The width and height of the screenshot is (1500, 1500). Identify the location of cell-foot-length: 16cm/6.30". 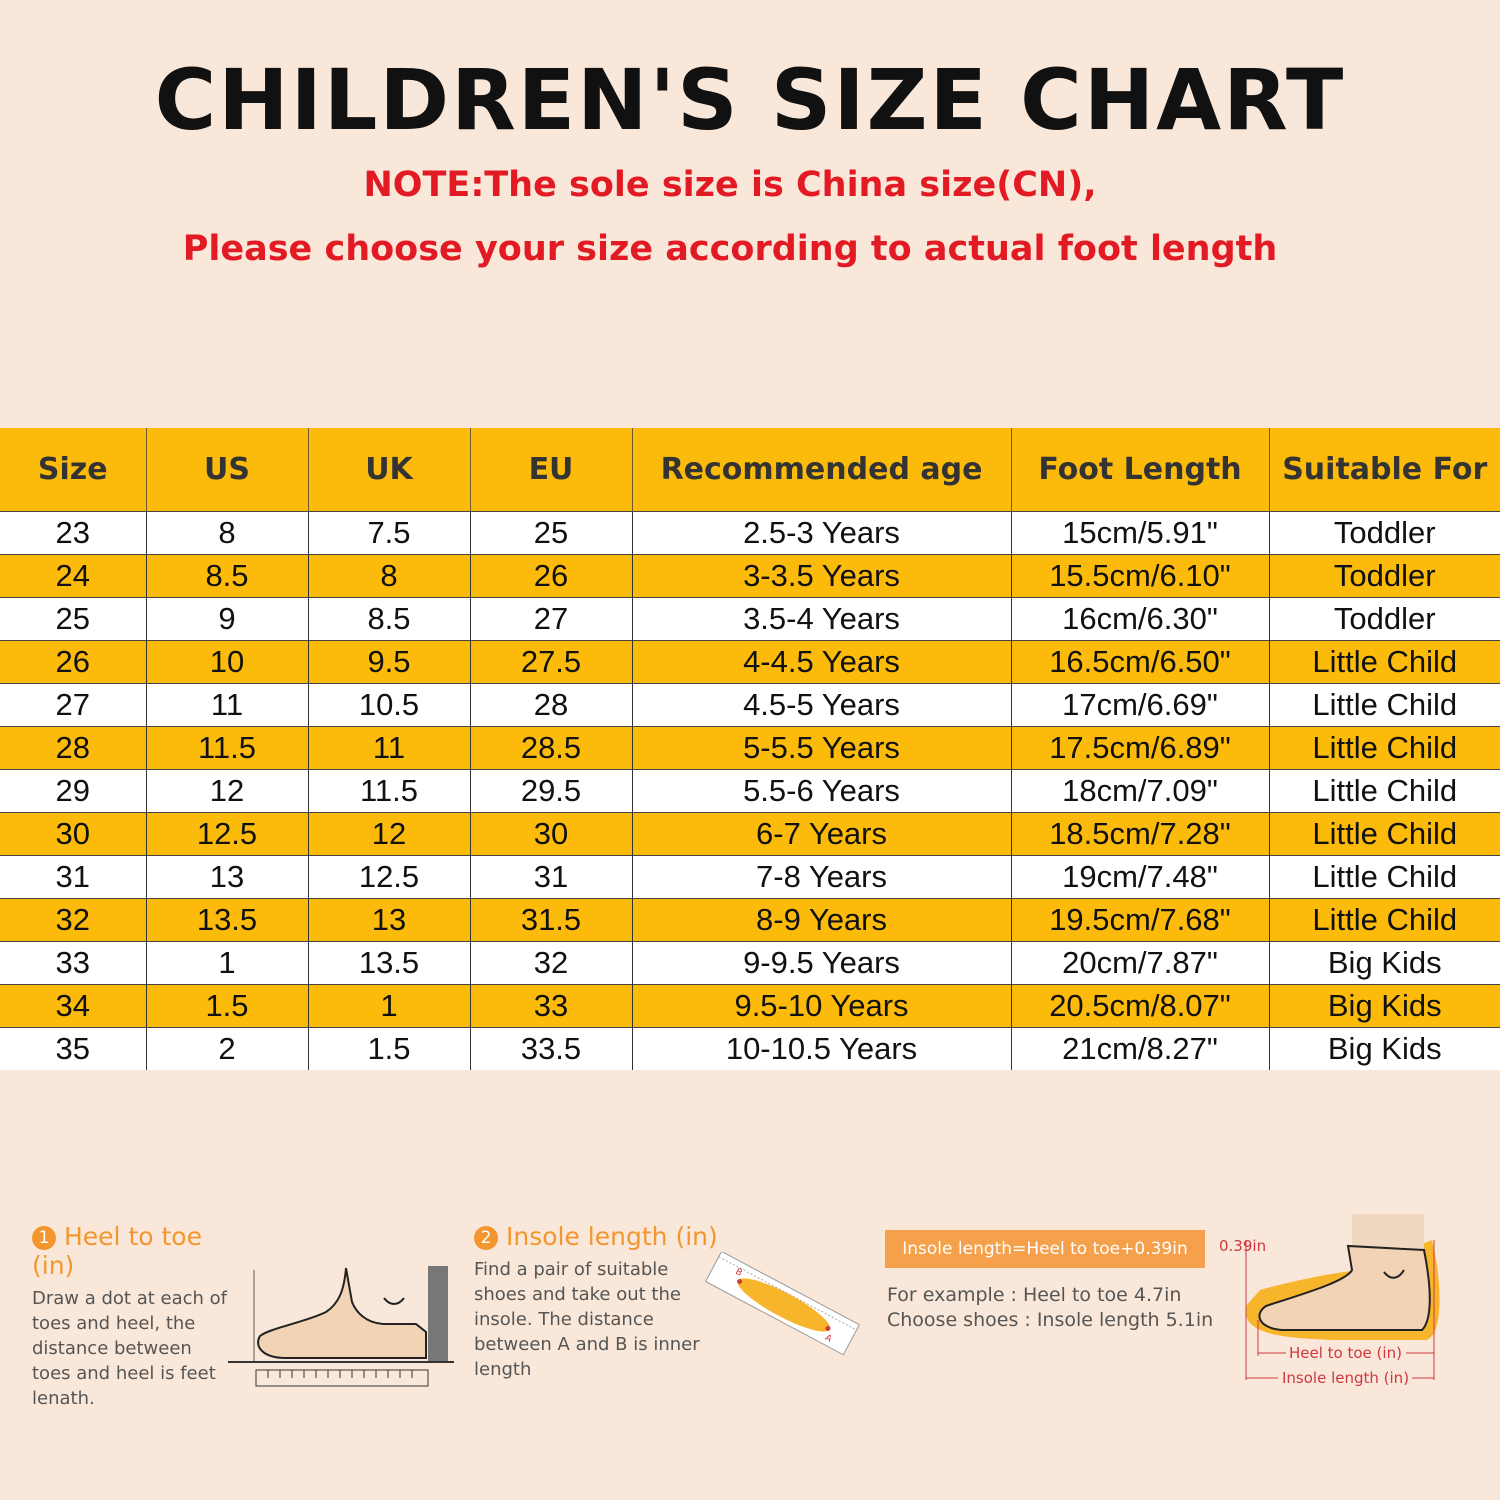
(1140, 619).